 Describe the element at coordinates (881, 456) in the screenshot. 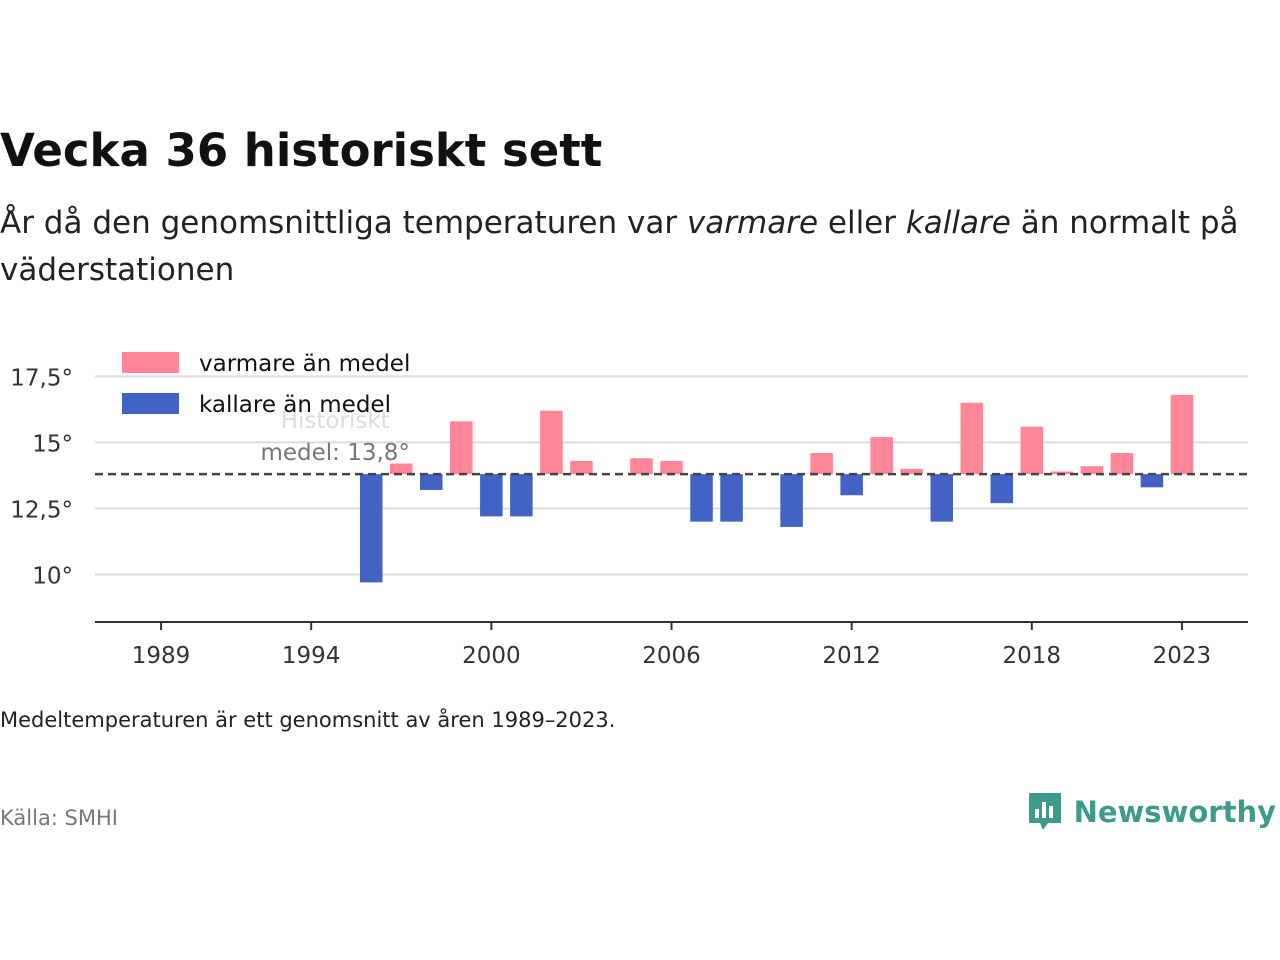

I see `bar-2013` at that location.